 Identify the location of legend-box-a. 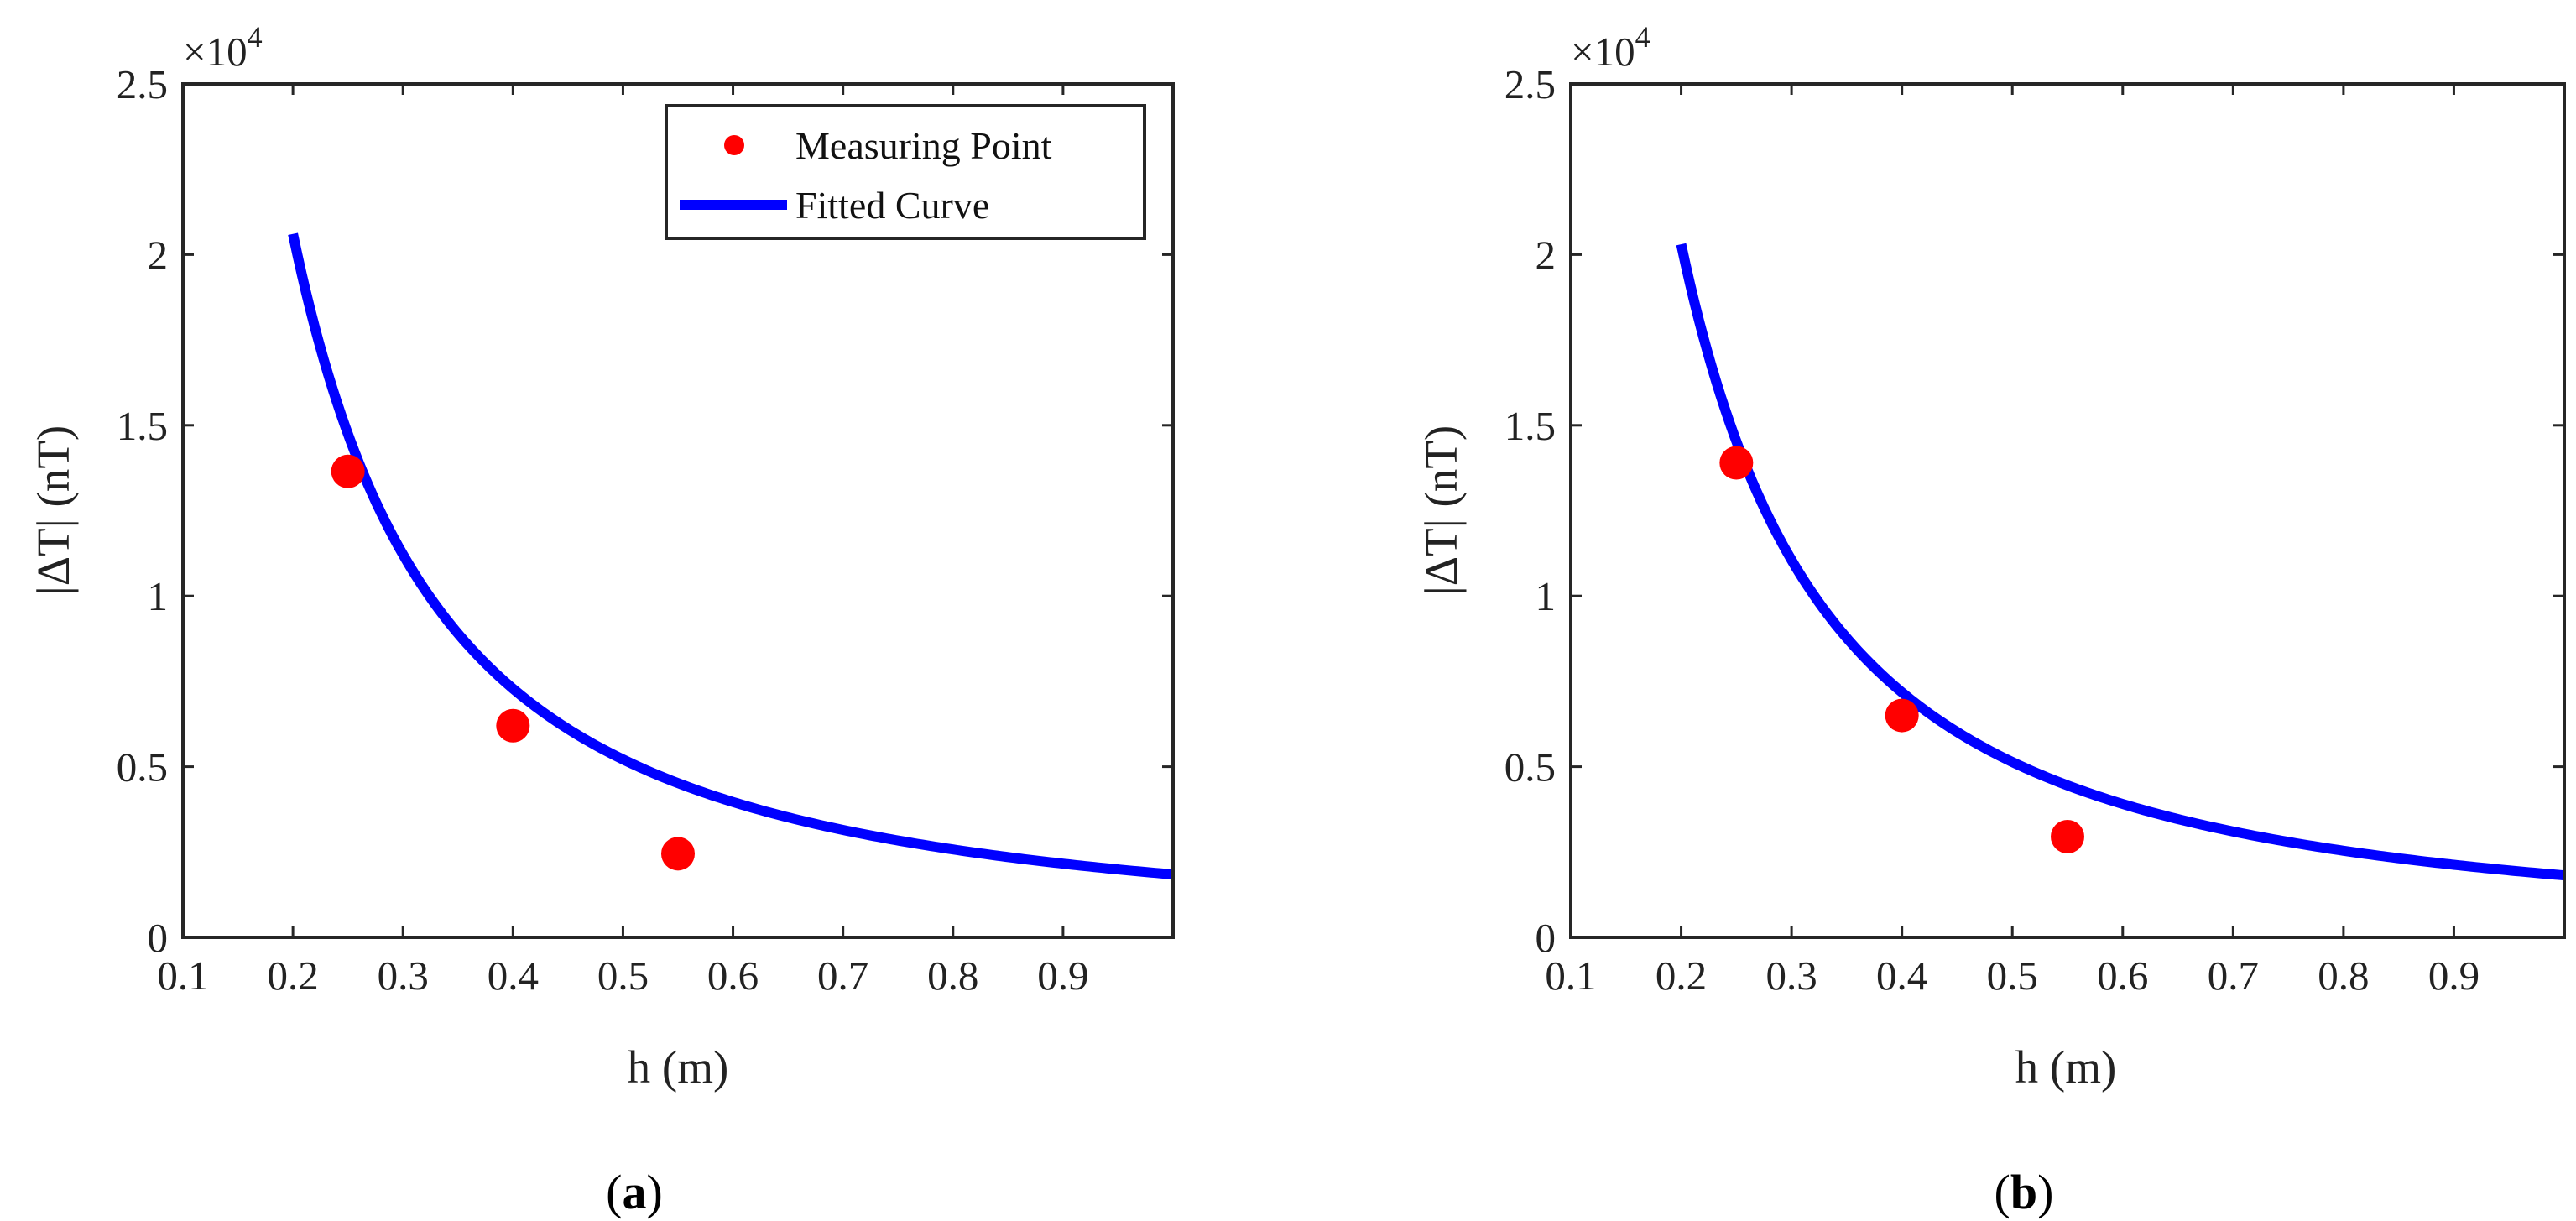
(905, 172).